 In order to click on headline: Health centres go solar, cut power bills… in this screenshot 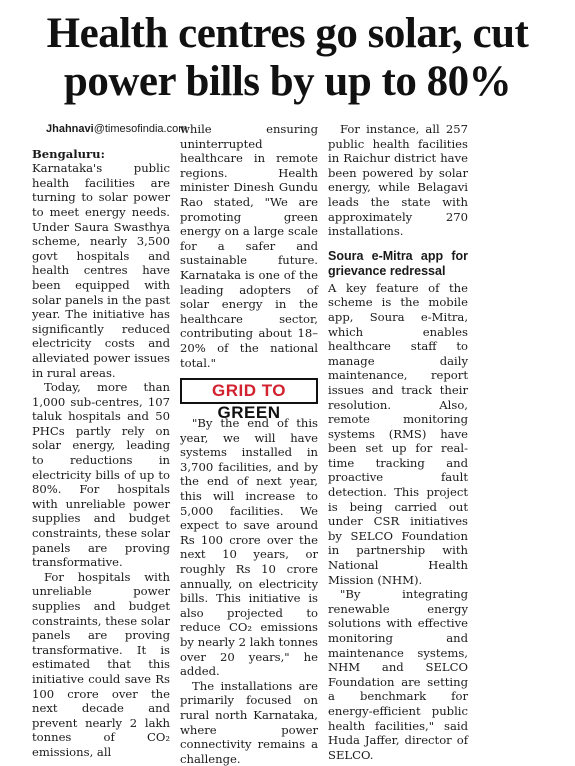, I will do `click(287, 58)`.